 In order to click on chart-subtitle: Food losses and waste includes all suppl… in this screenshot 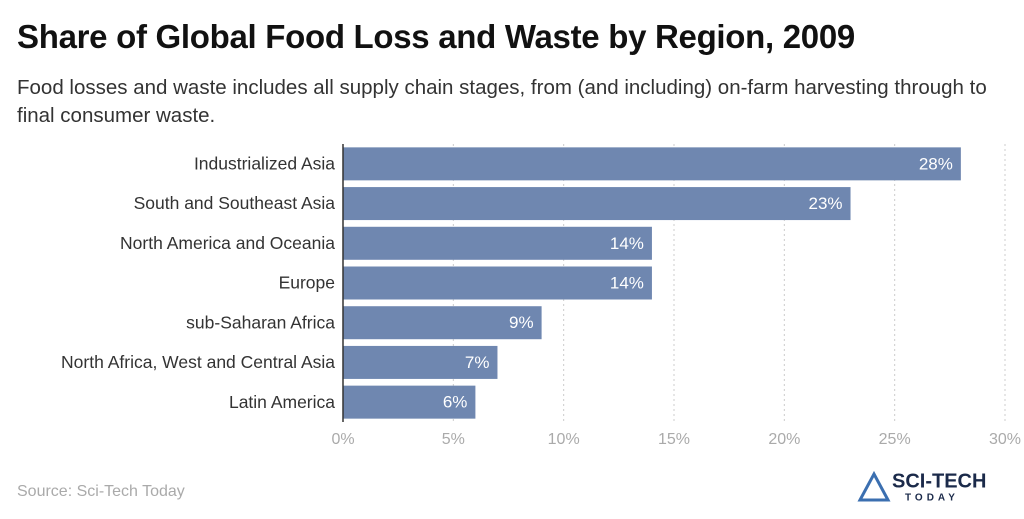, I will do `click(502, 101)`.